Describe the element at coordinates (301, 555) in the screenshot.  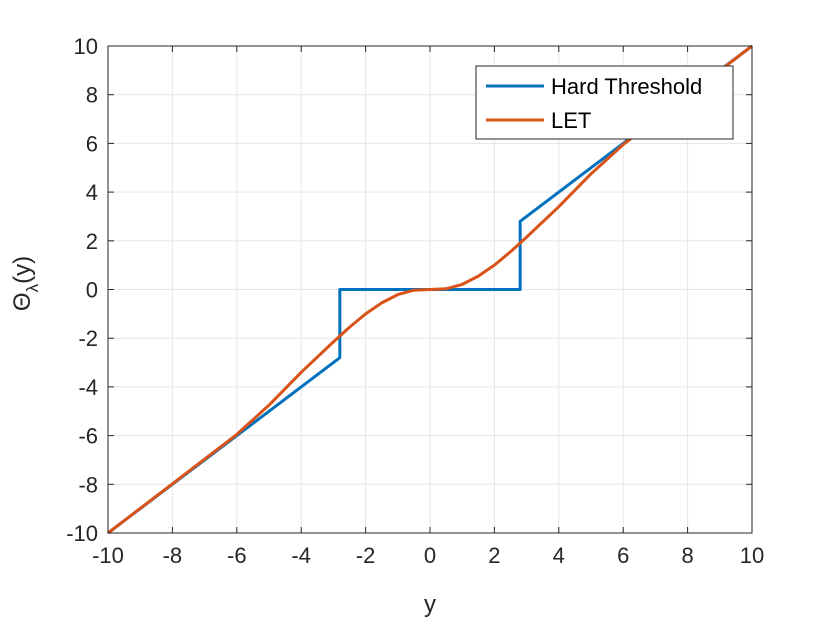
I see `x-tick-label: -4` at that location.